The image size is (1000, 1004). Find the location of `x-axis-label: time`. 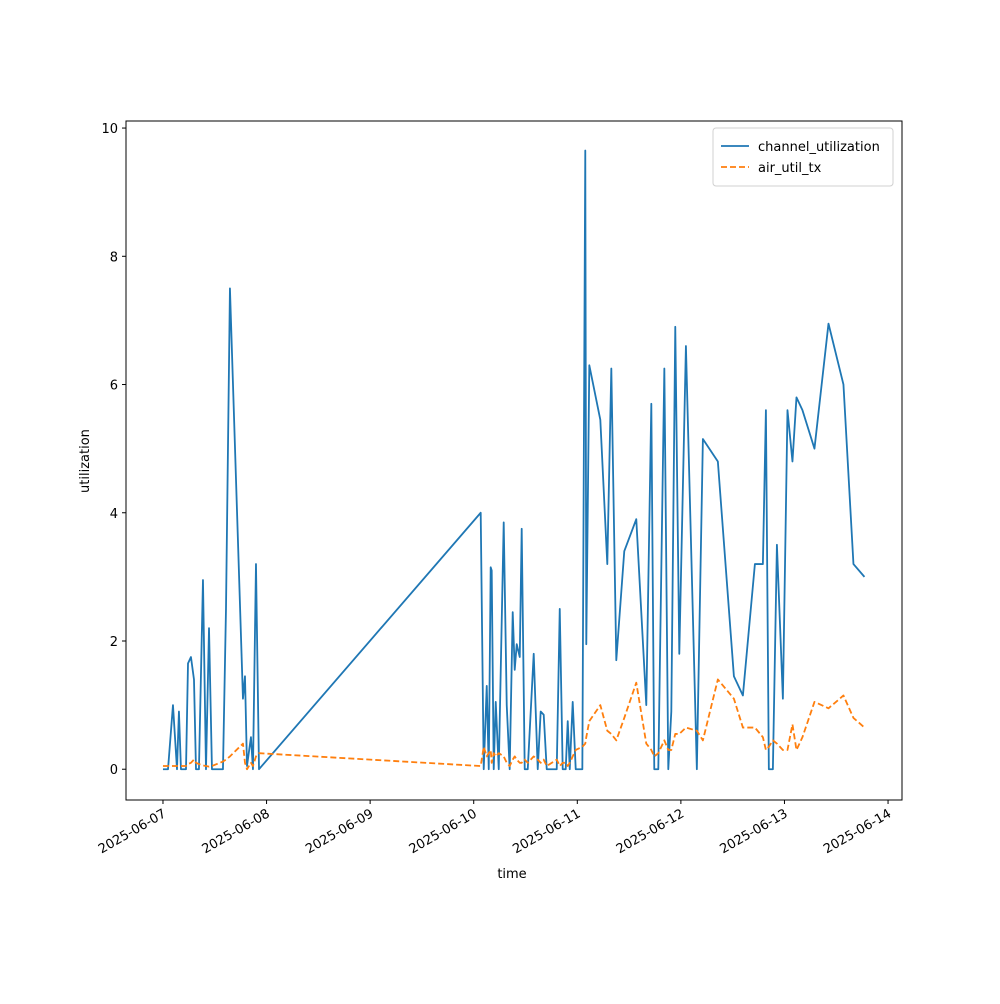

x-axis-label: time is located at coordinates (511, 874).